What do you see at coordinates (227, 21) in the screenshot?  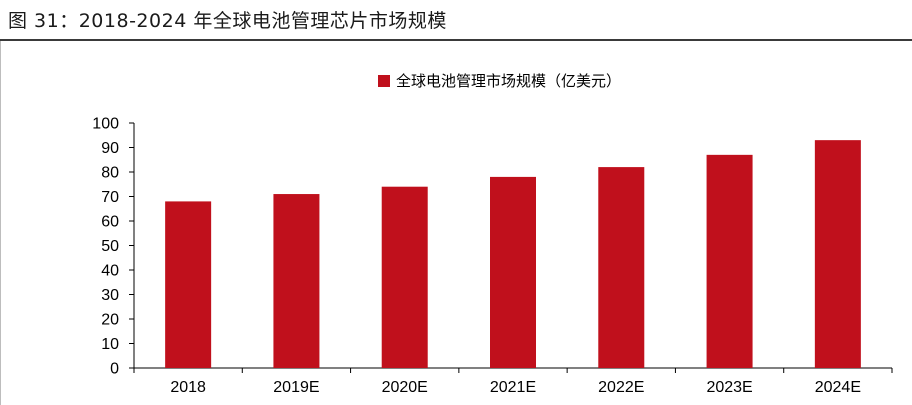 I see `figure-title: 图 31：2018-2024 年全球电池管理芯片市场规模` at bounding box center [227, 21].